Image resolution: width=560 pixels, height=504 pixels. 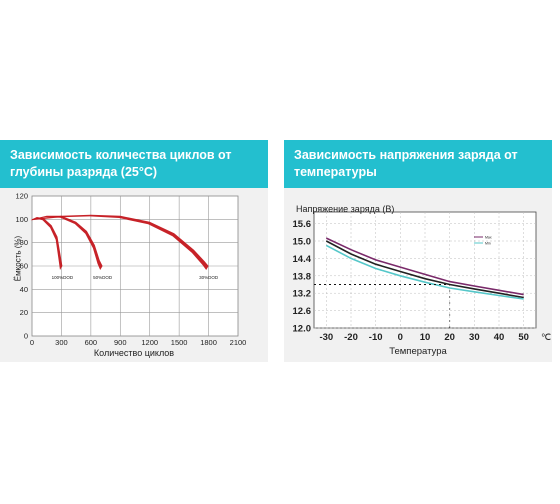 I want to click on cycles-chart-xlabel: Количество циклов, so click(x=134, y=353).